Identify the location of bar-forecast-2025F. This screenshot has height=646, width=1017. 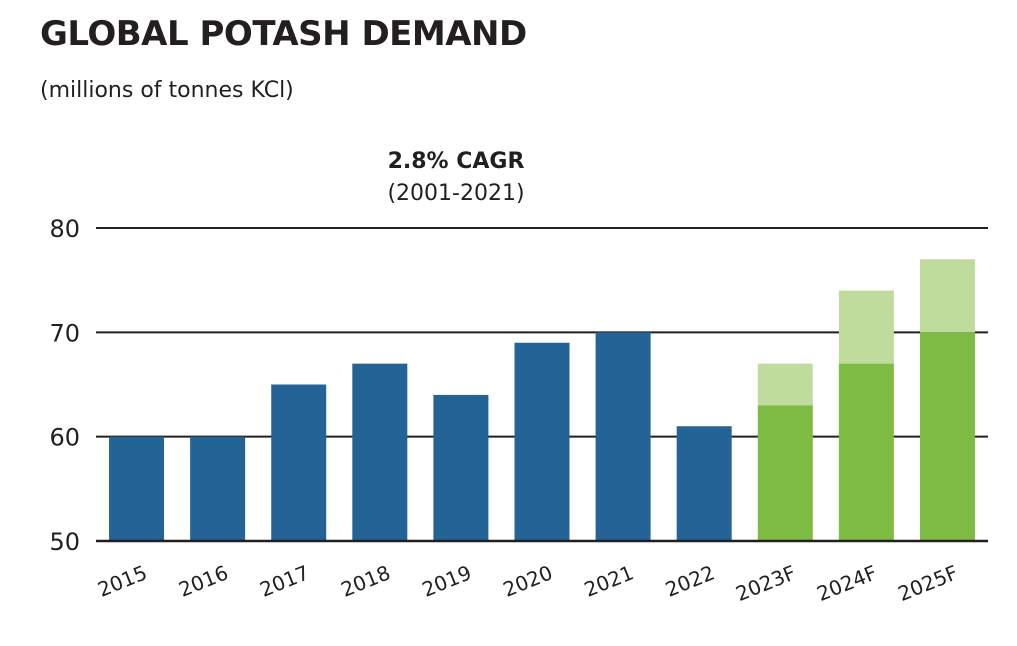
(947, 436).